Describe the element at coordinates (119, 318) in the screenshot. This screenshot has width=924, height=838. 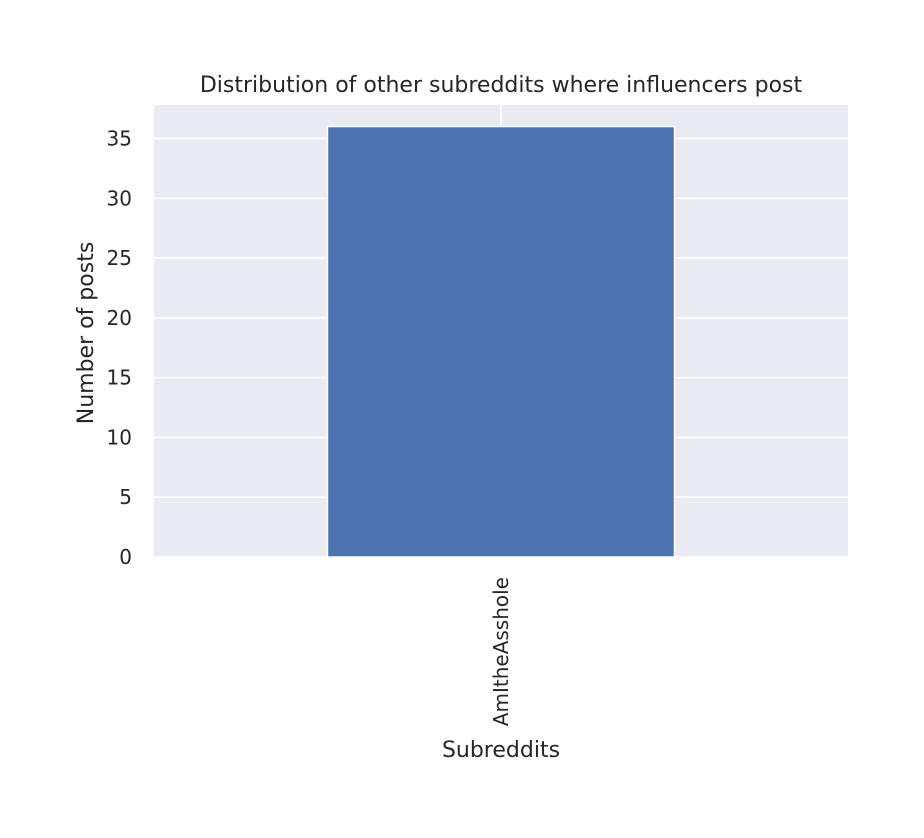
I see `y-tick-label: 20` at that location.